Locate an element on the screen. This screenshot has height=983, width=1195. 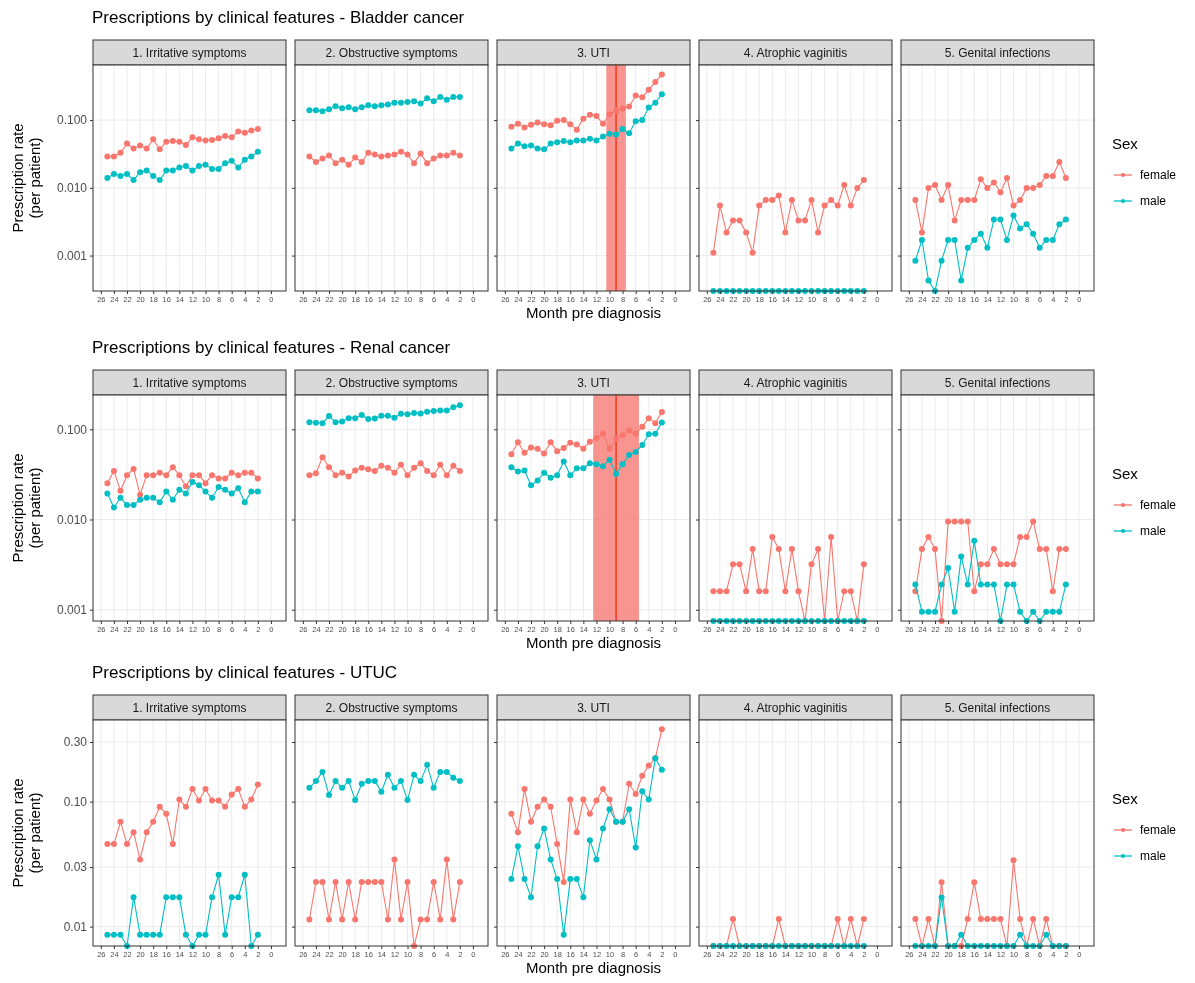
y-tick-label: 0.30 is located at coordinates (75, 742).